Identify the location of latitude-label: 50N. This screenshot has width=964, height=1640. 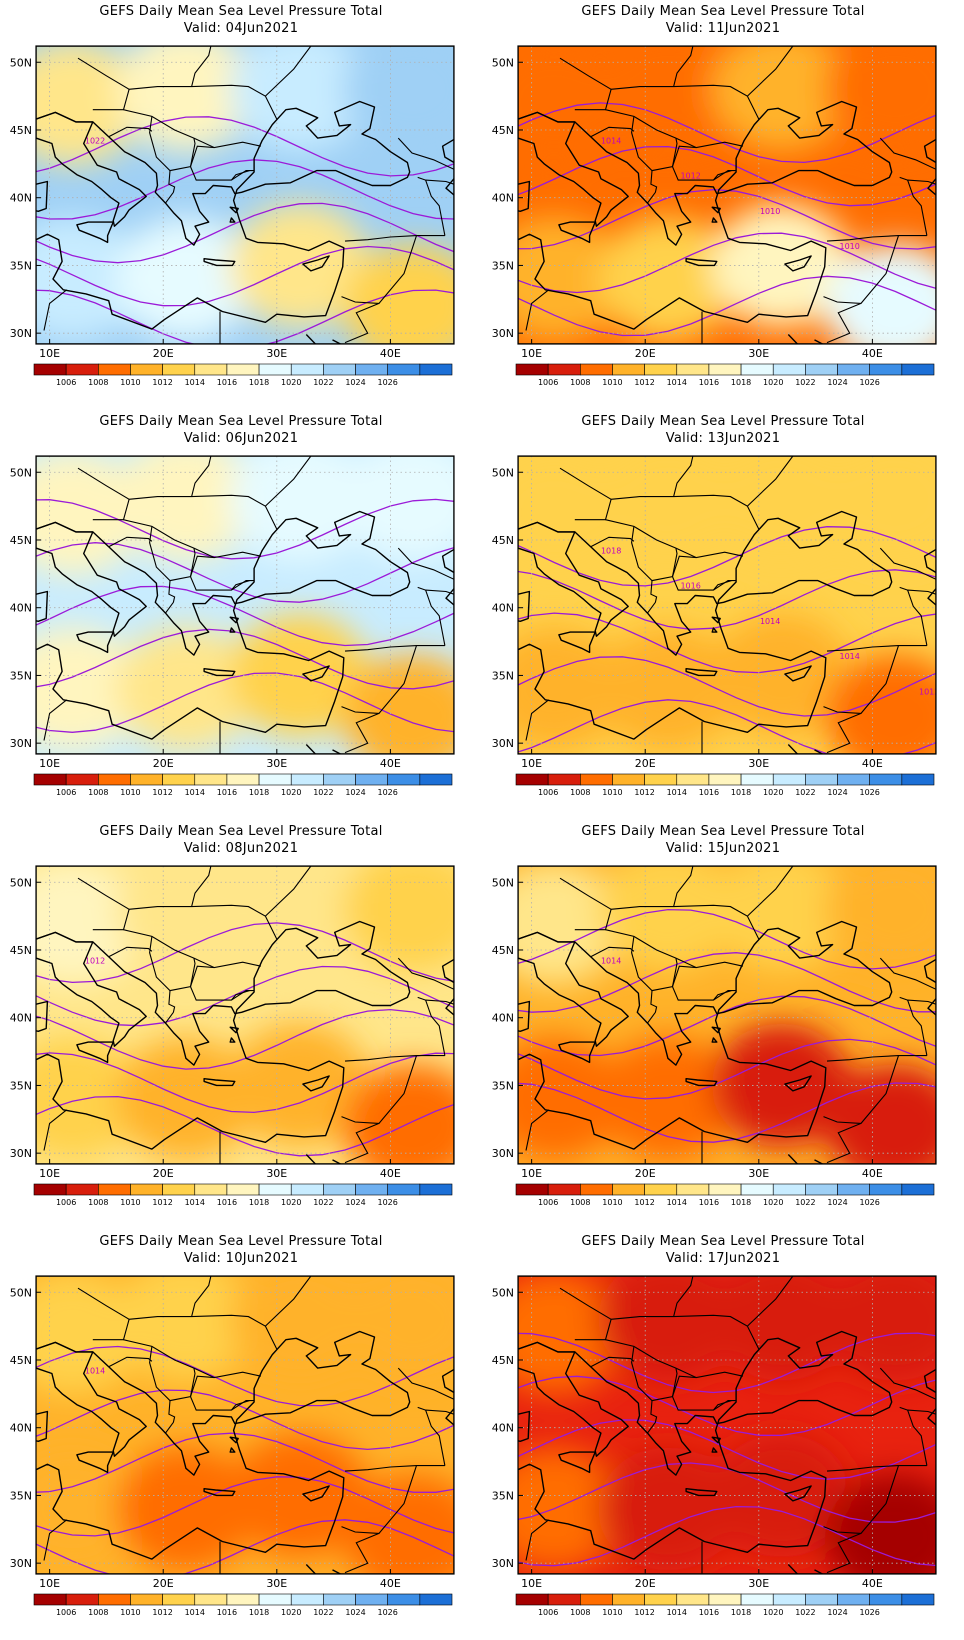
(503, 882).